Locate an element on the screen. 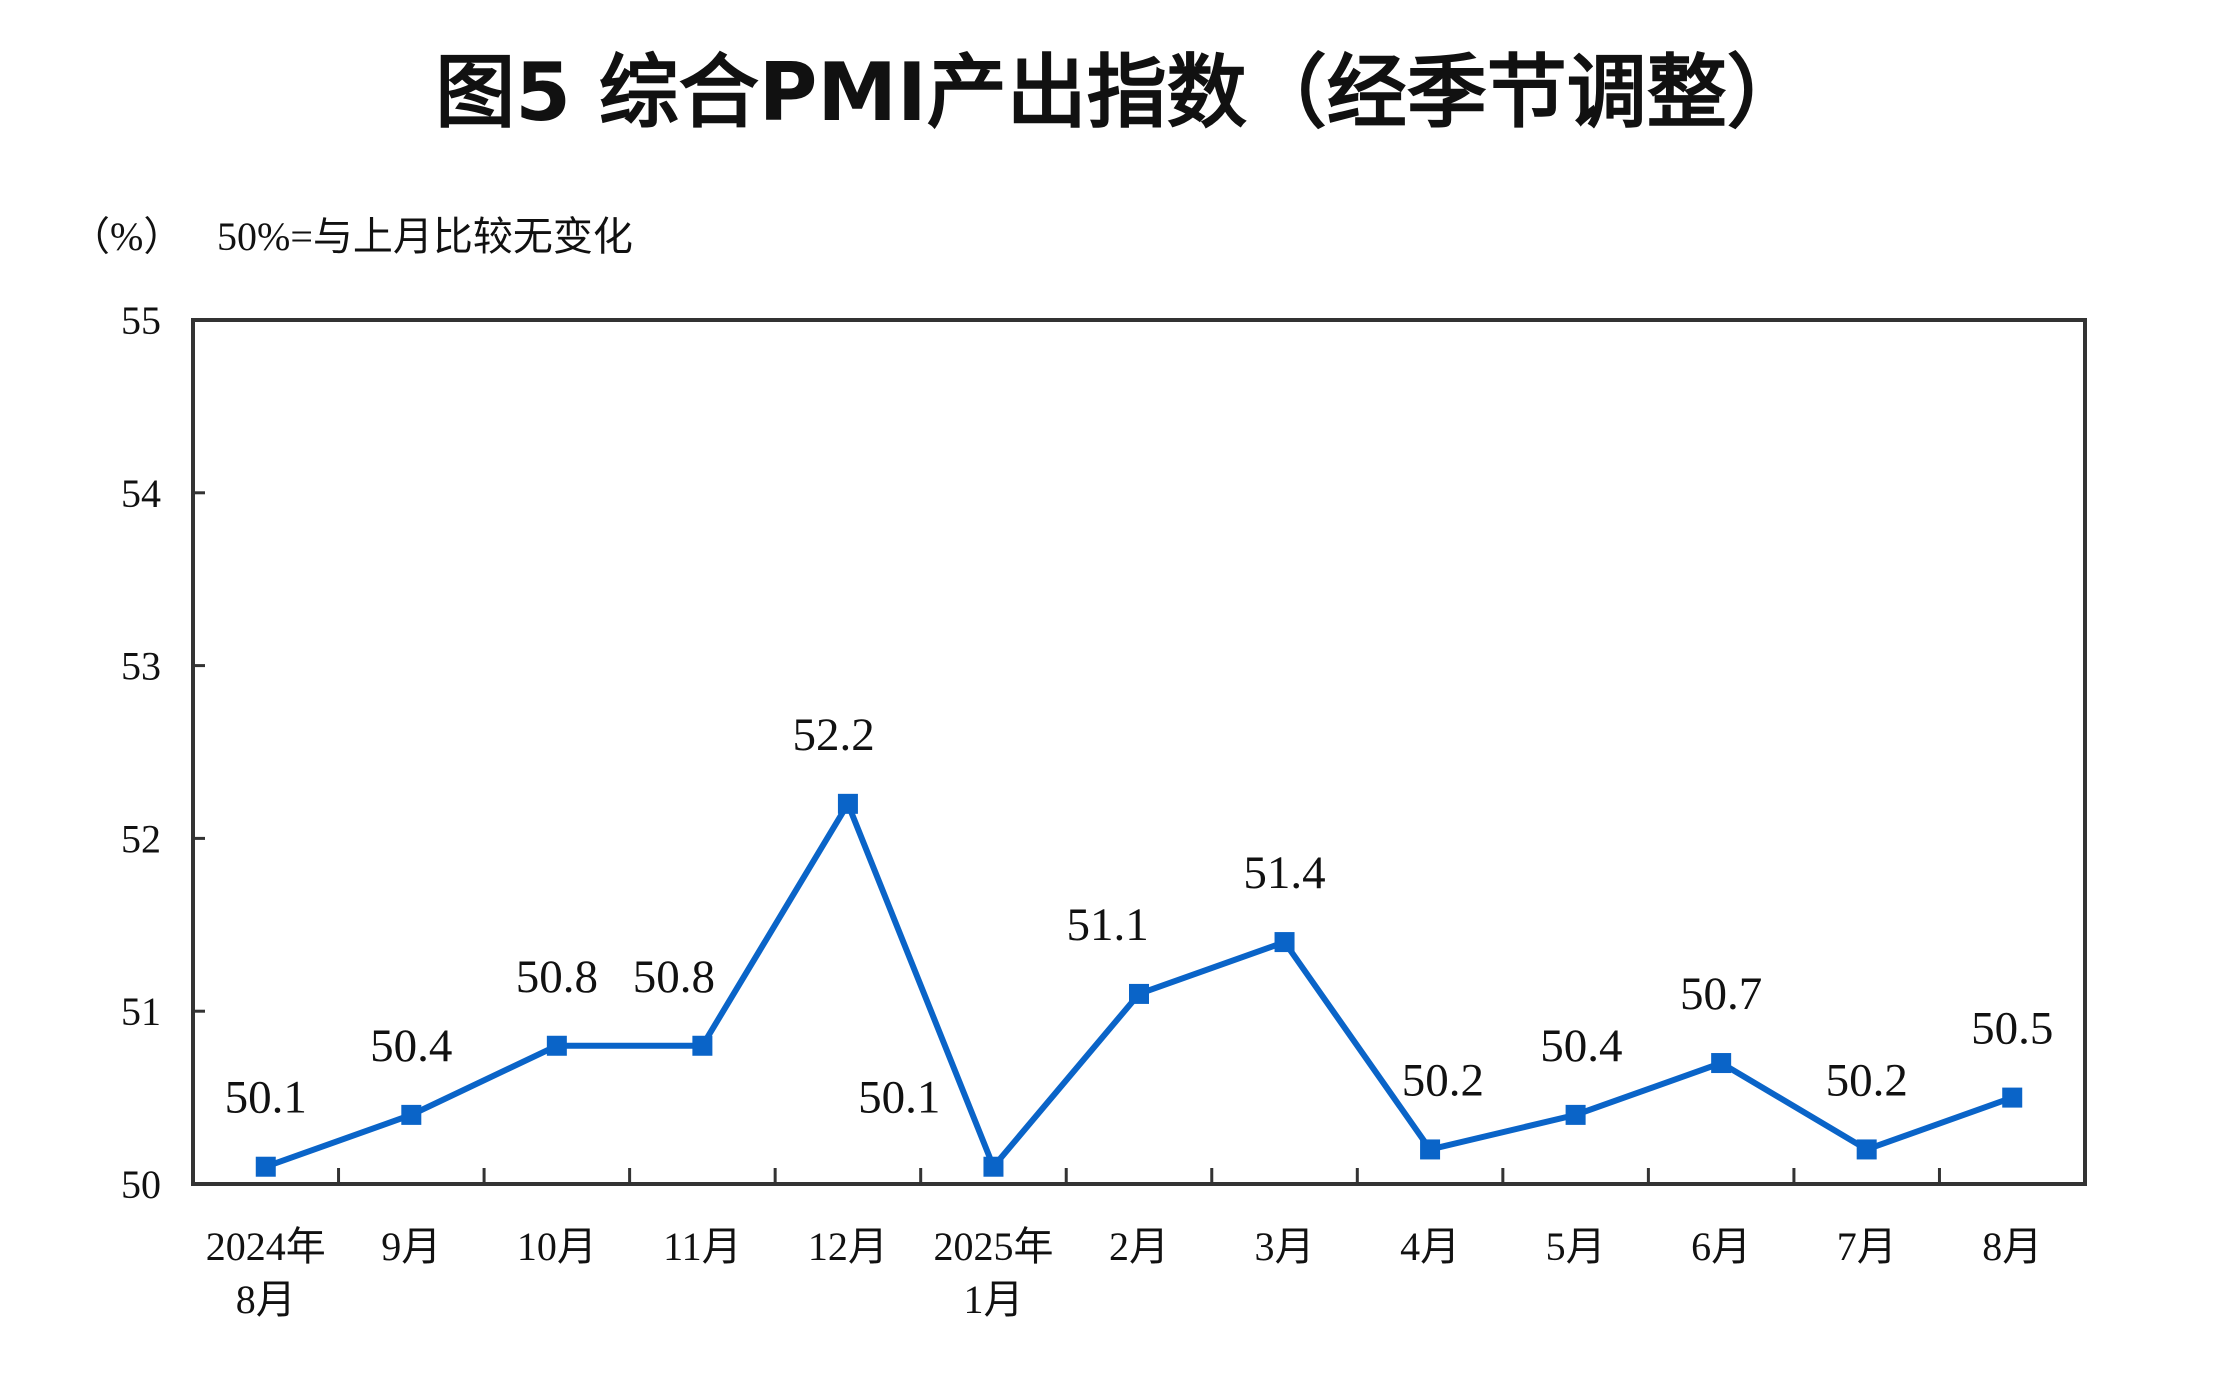 The image size is (2214, 1383). x-tick-label: 2024年 is located at coordinates (266, 1246).